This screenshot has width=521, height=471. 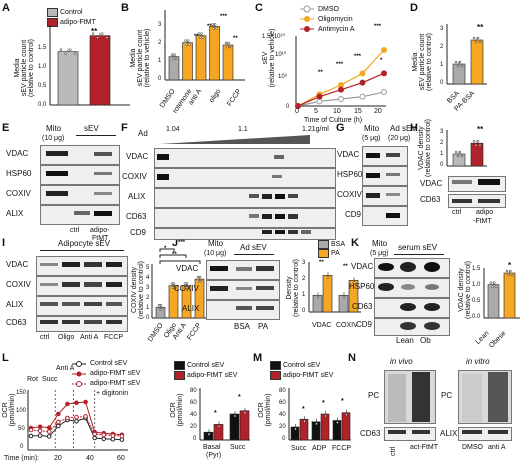 I want to click on panel-letter-j: J, so click(x=175, y=243).